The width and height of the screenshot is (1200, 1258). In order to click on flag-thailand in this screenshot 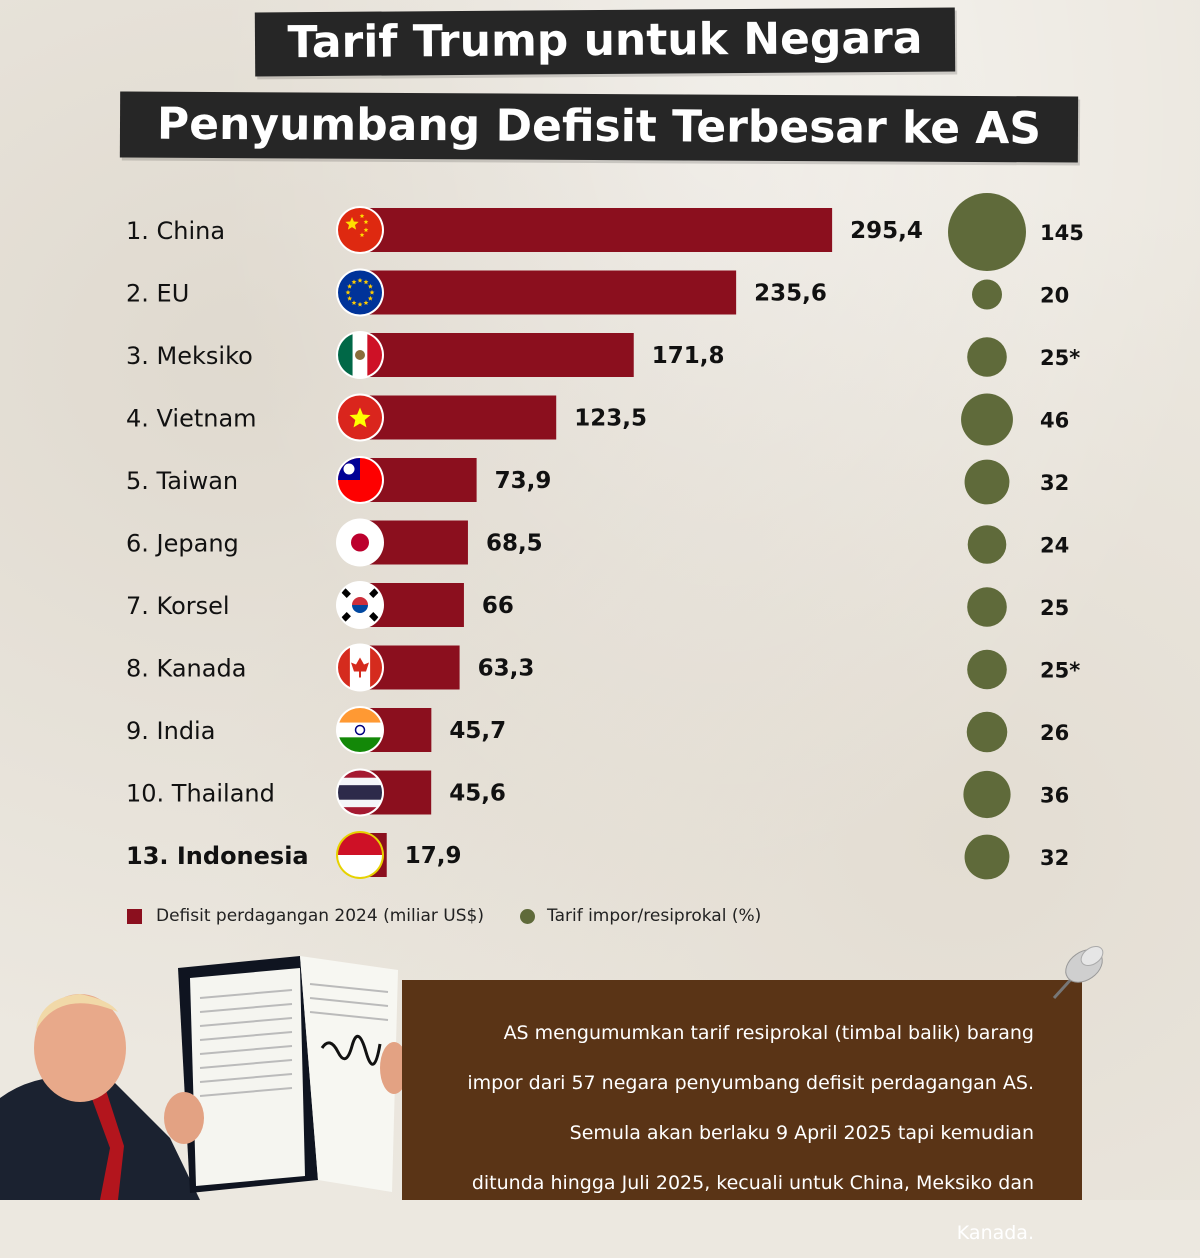, I will do `click(360, 792)`.